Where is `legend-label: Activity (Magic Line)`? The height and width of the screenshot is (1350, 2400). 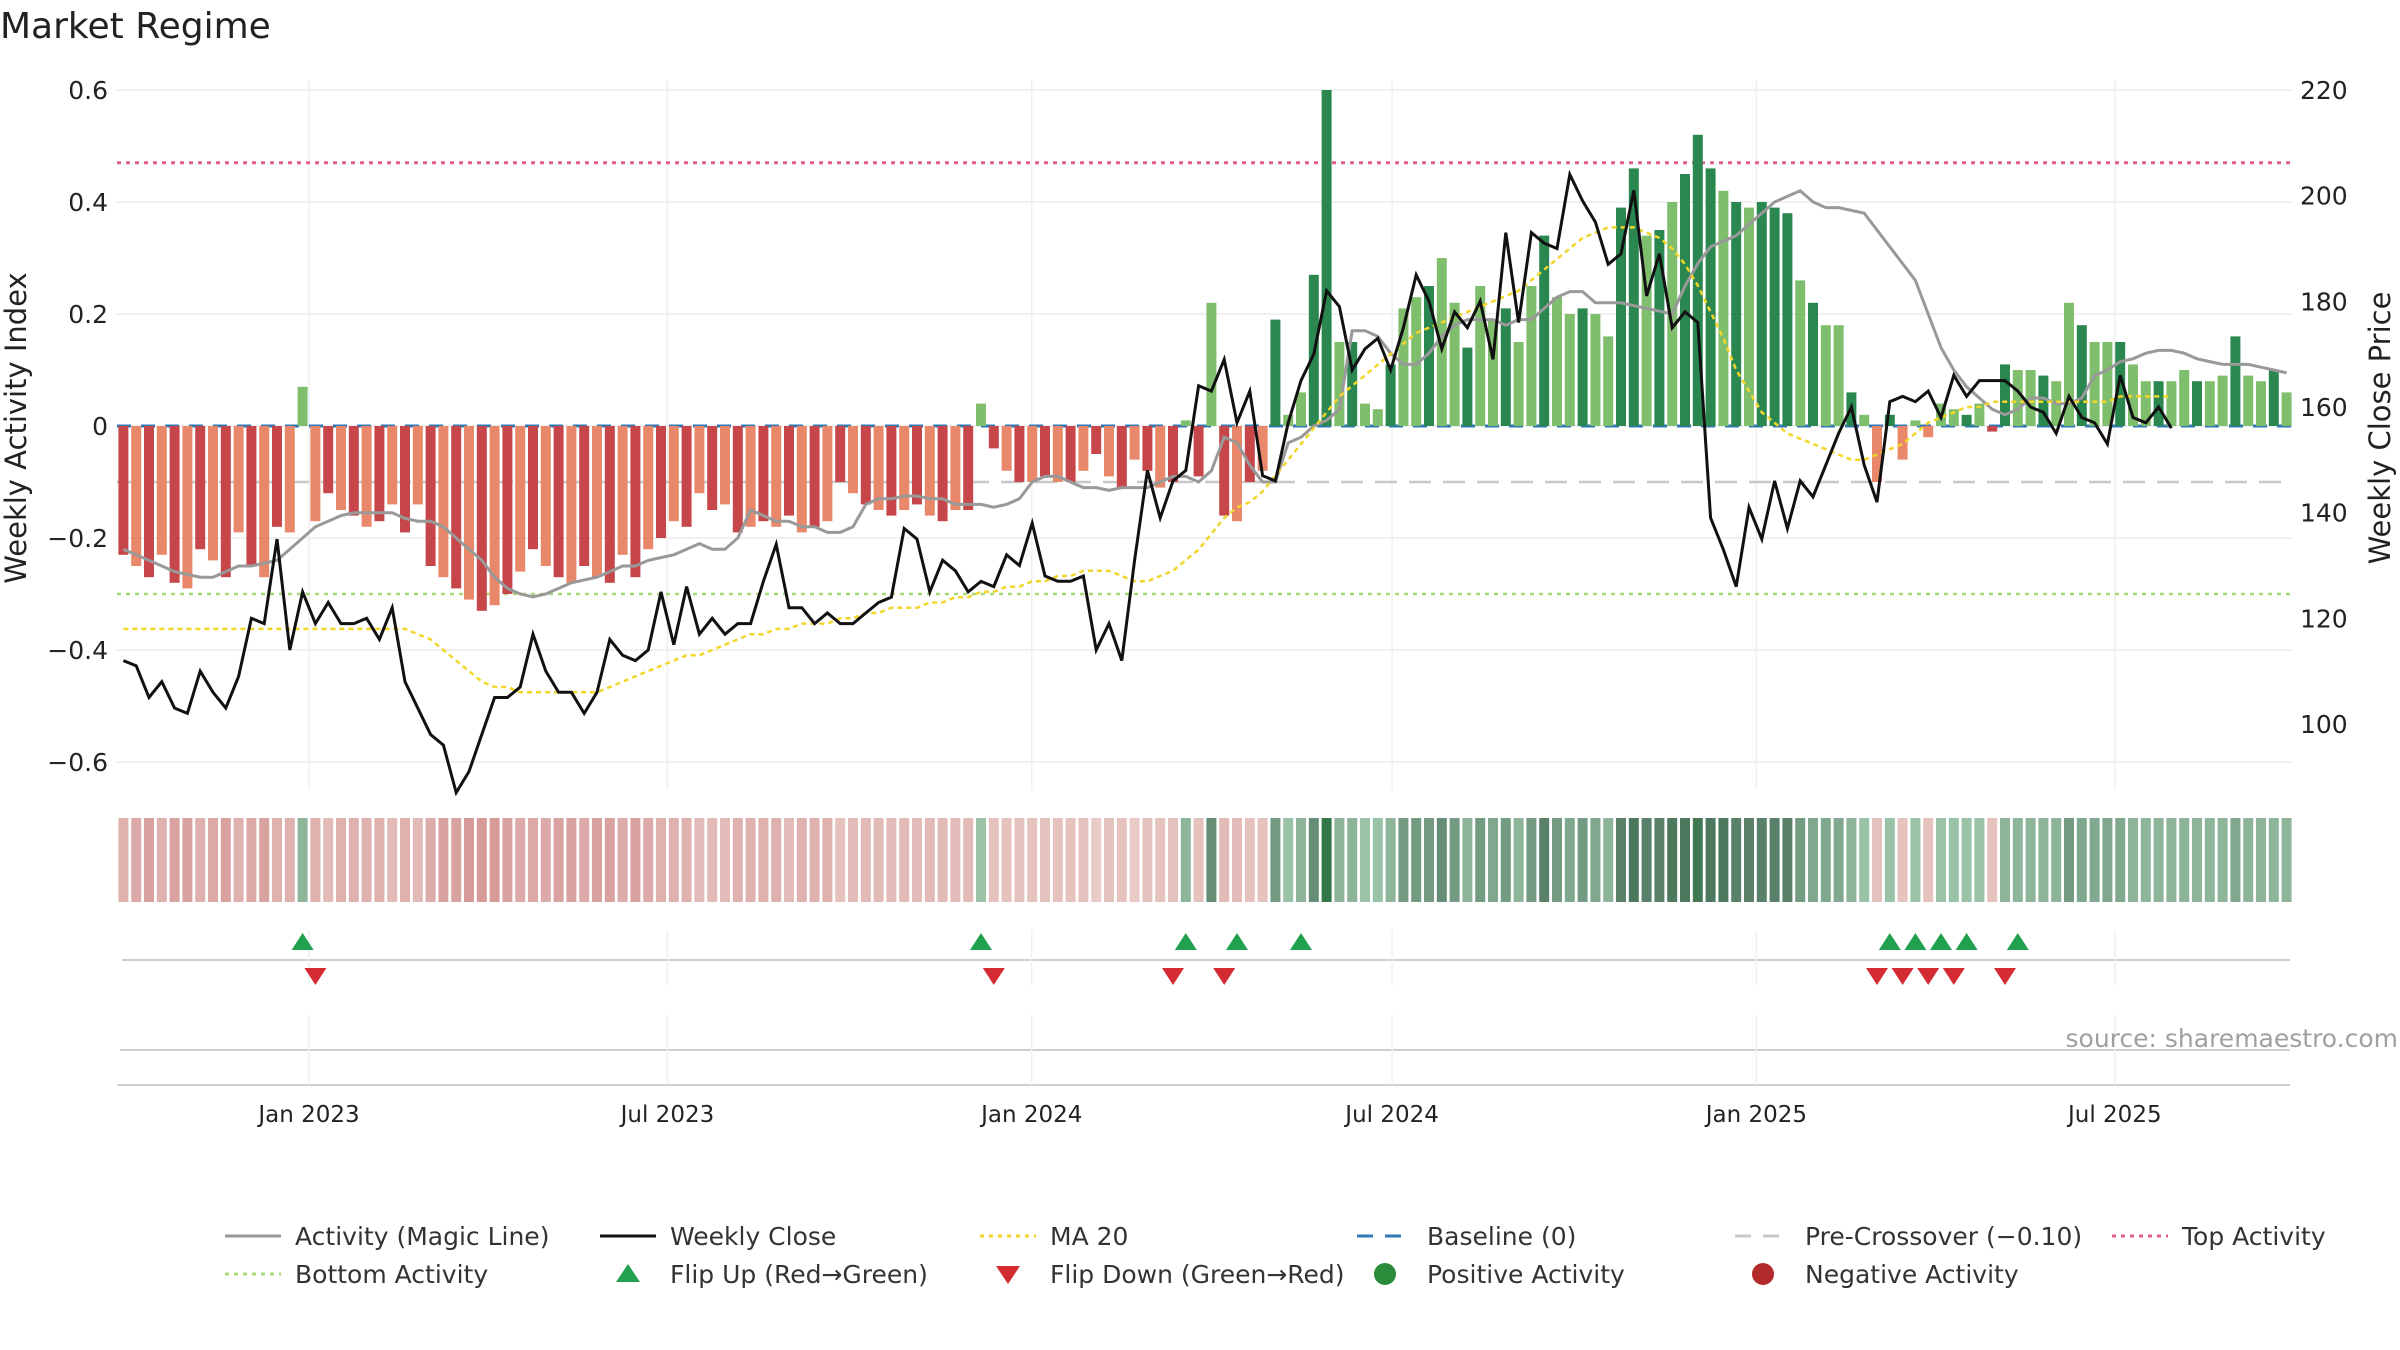 legend-label: Activity (Magic Line) is located at coordinates (422, 1236).